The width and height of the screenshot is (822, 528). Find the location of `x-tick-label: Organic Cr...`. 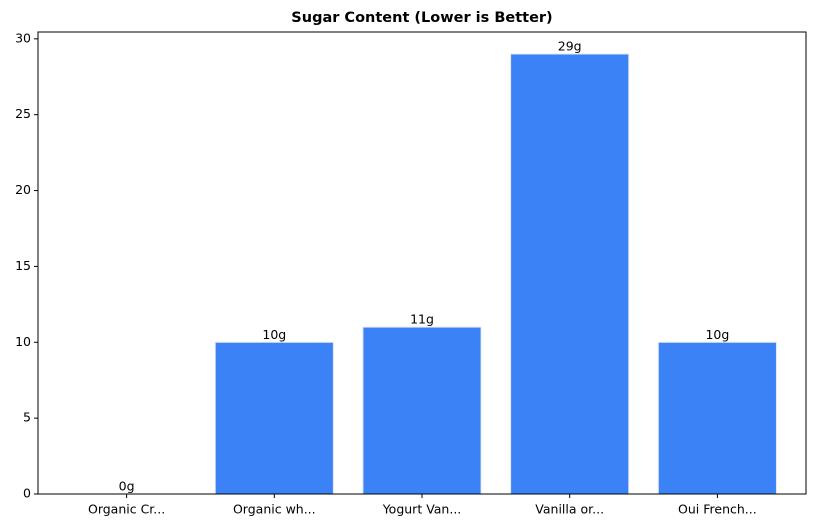

x-tick-label: Organic Cr... is located at coordinates (126, 509).